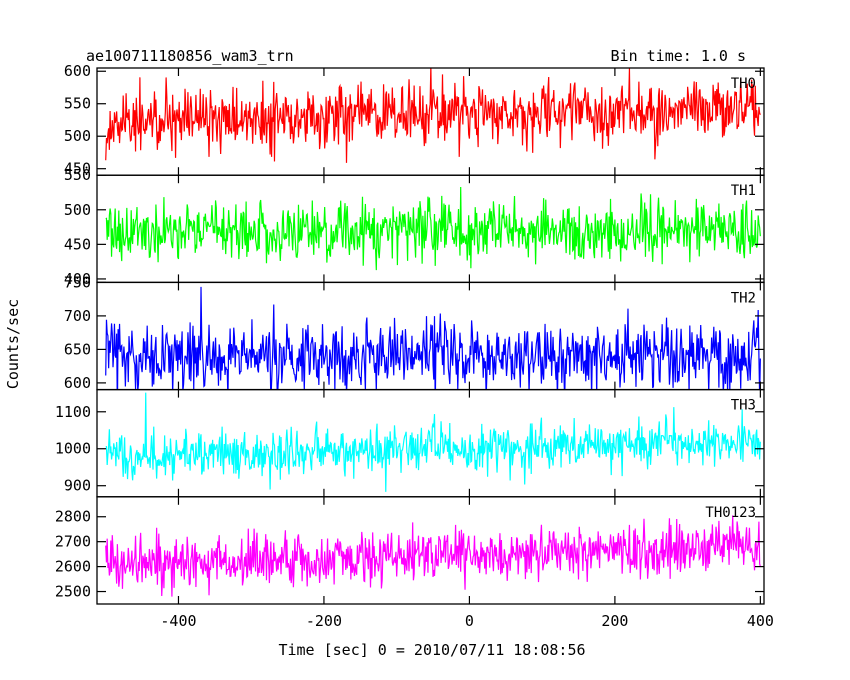  I want to click on y-tick-label-th0123: 2700, so click(73, 542).